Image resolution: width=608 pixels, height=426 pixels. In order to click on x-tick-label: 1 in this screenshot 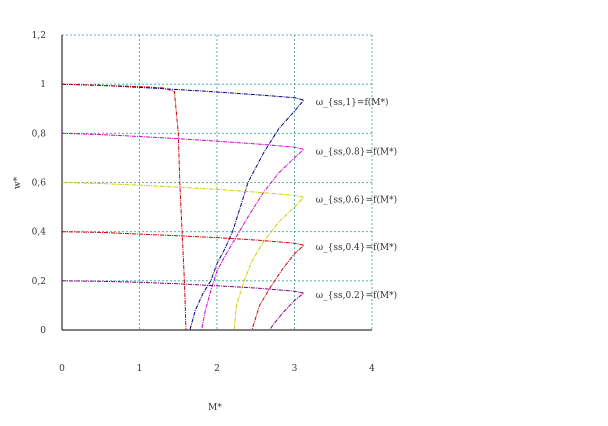, I will do `click(140, 369)`.